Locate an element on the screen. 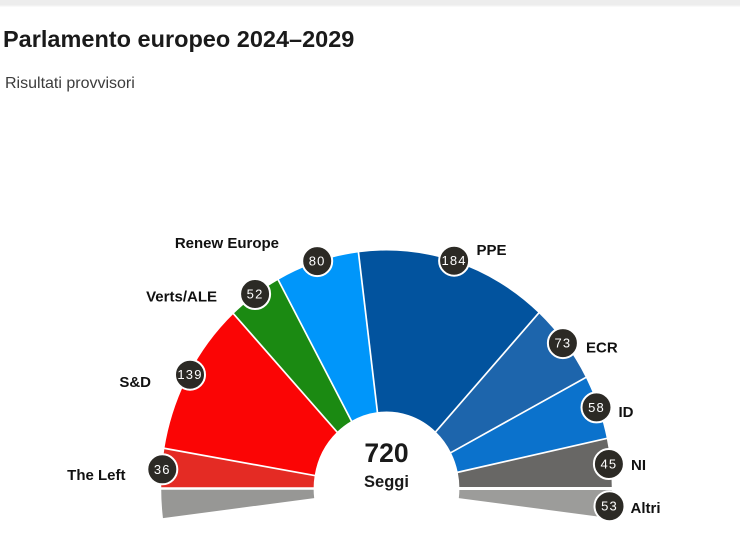 This screenshot has width=740, height=550. svg-text: The Left is located at coordinates (96, 475).